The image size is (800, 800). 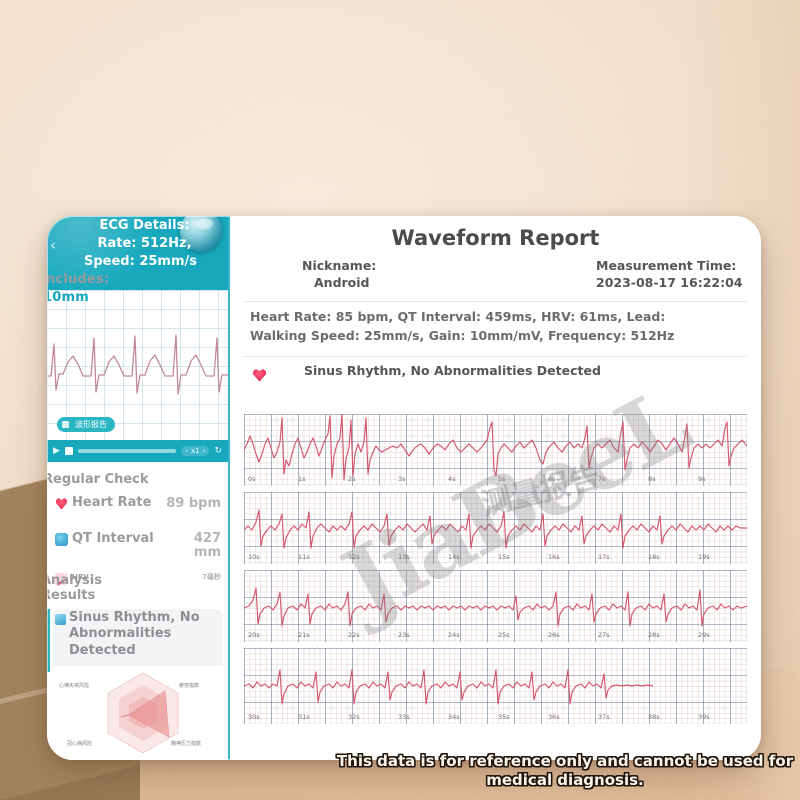 I want to click on tick: 30s, so click(x=254, y=717).